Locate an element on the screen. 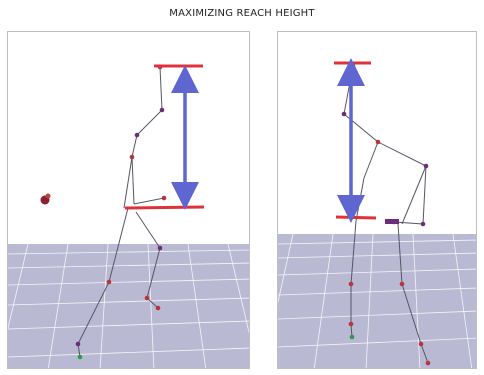  floor is located at coordinates (377, 301).